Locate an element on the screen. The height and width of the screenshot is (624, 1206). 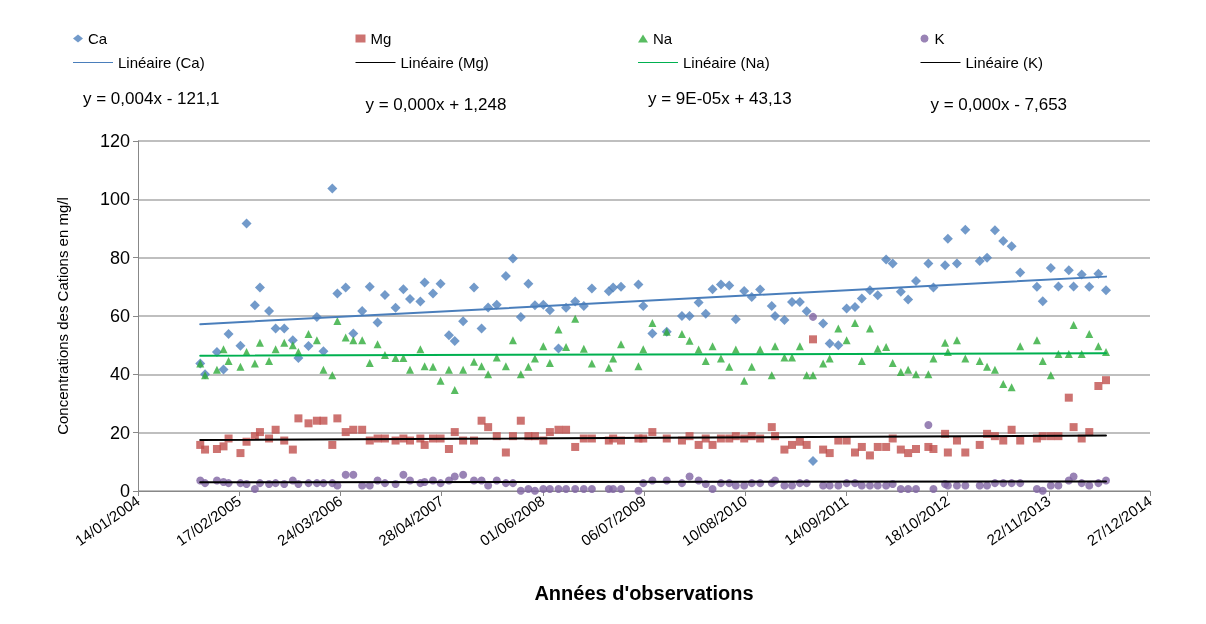
y-tick-label: 100 is located at coordinates (114, 199).